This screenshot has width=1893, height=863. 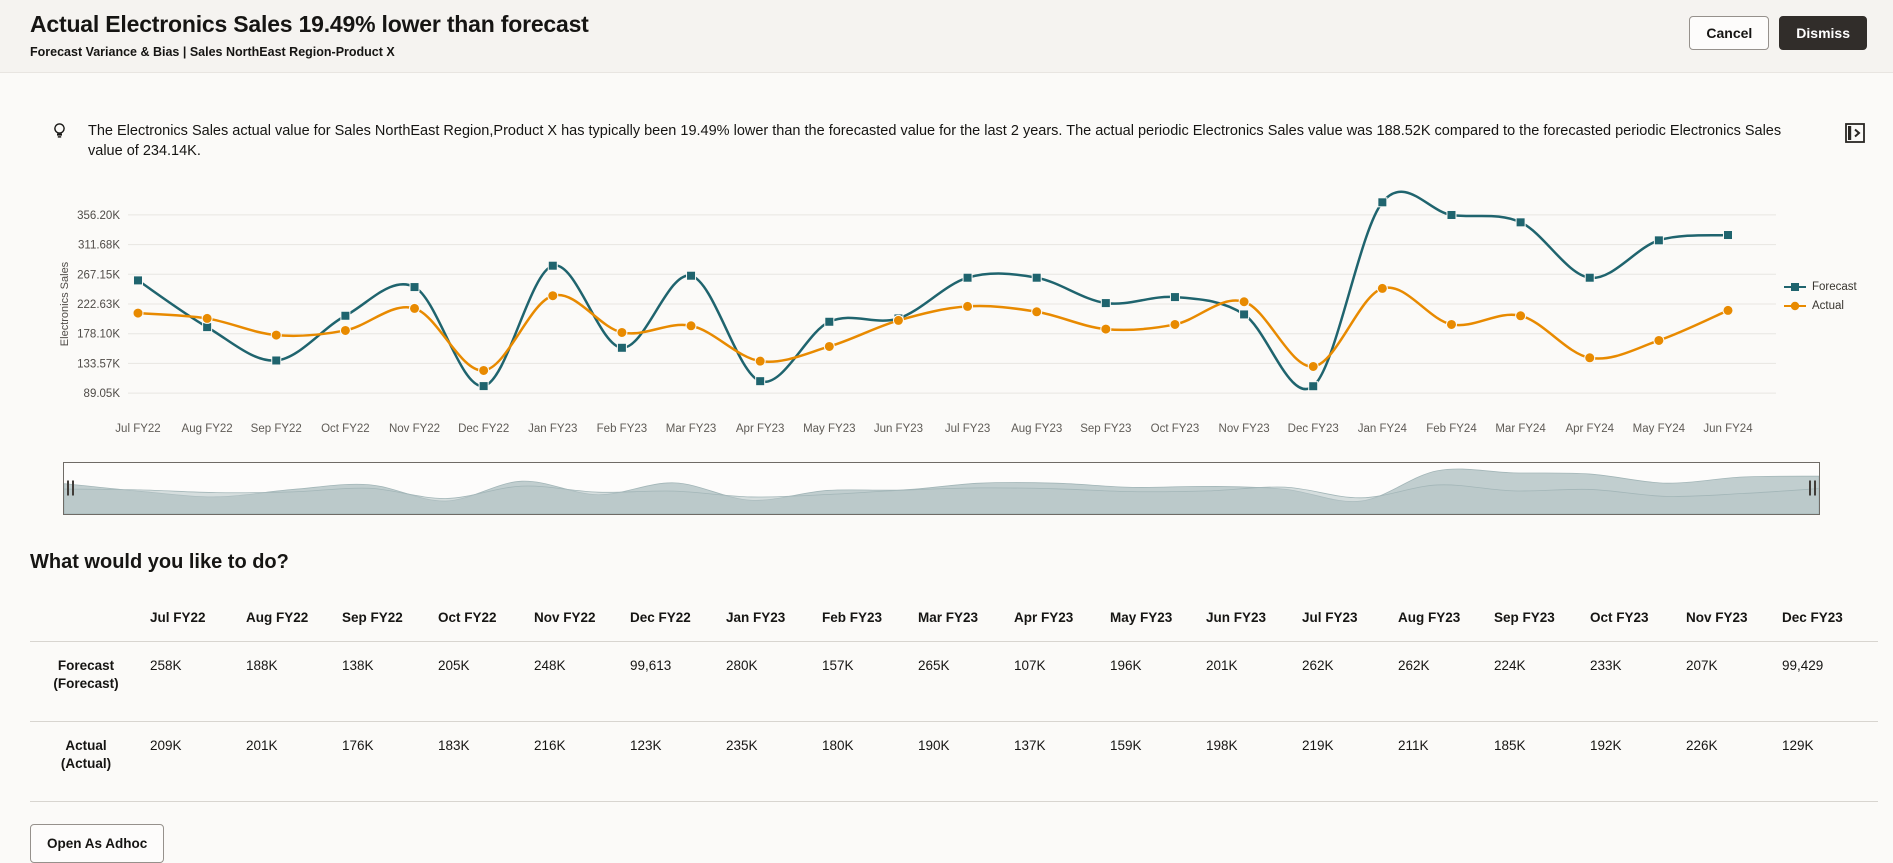 I want to click on legend-item-forecast: Forecast, so click(x=1834, y=287).